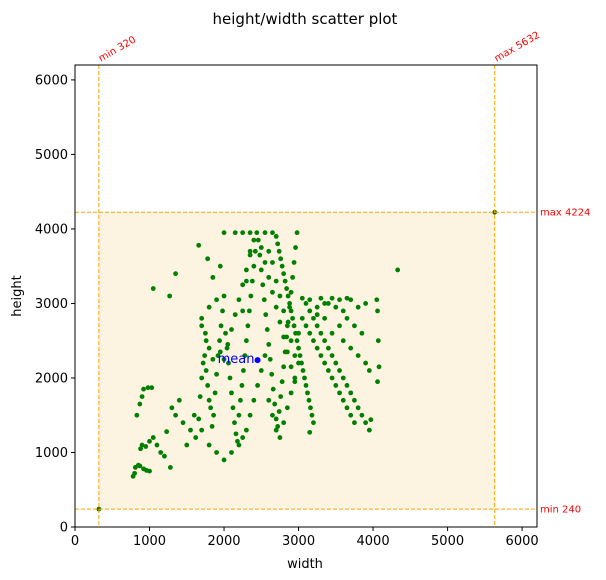 This screenshot has height=580, width=606. Describe the element at coordinates (447, 541) in the screenshot. I see `x-tick-label: 5000` at that location.